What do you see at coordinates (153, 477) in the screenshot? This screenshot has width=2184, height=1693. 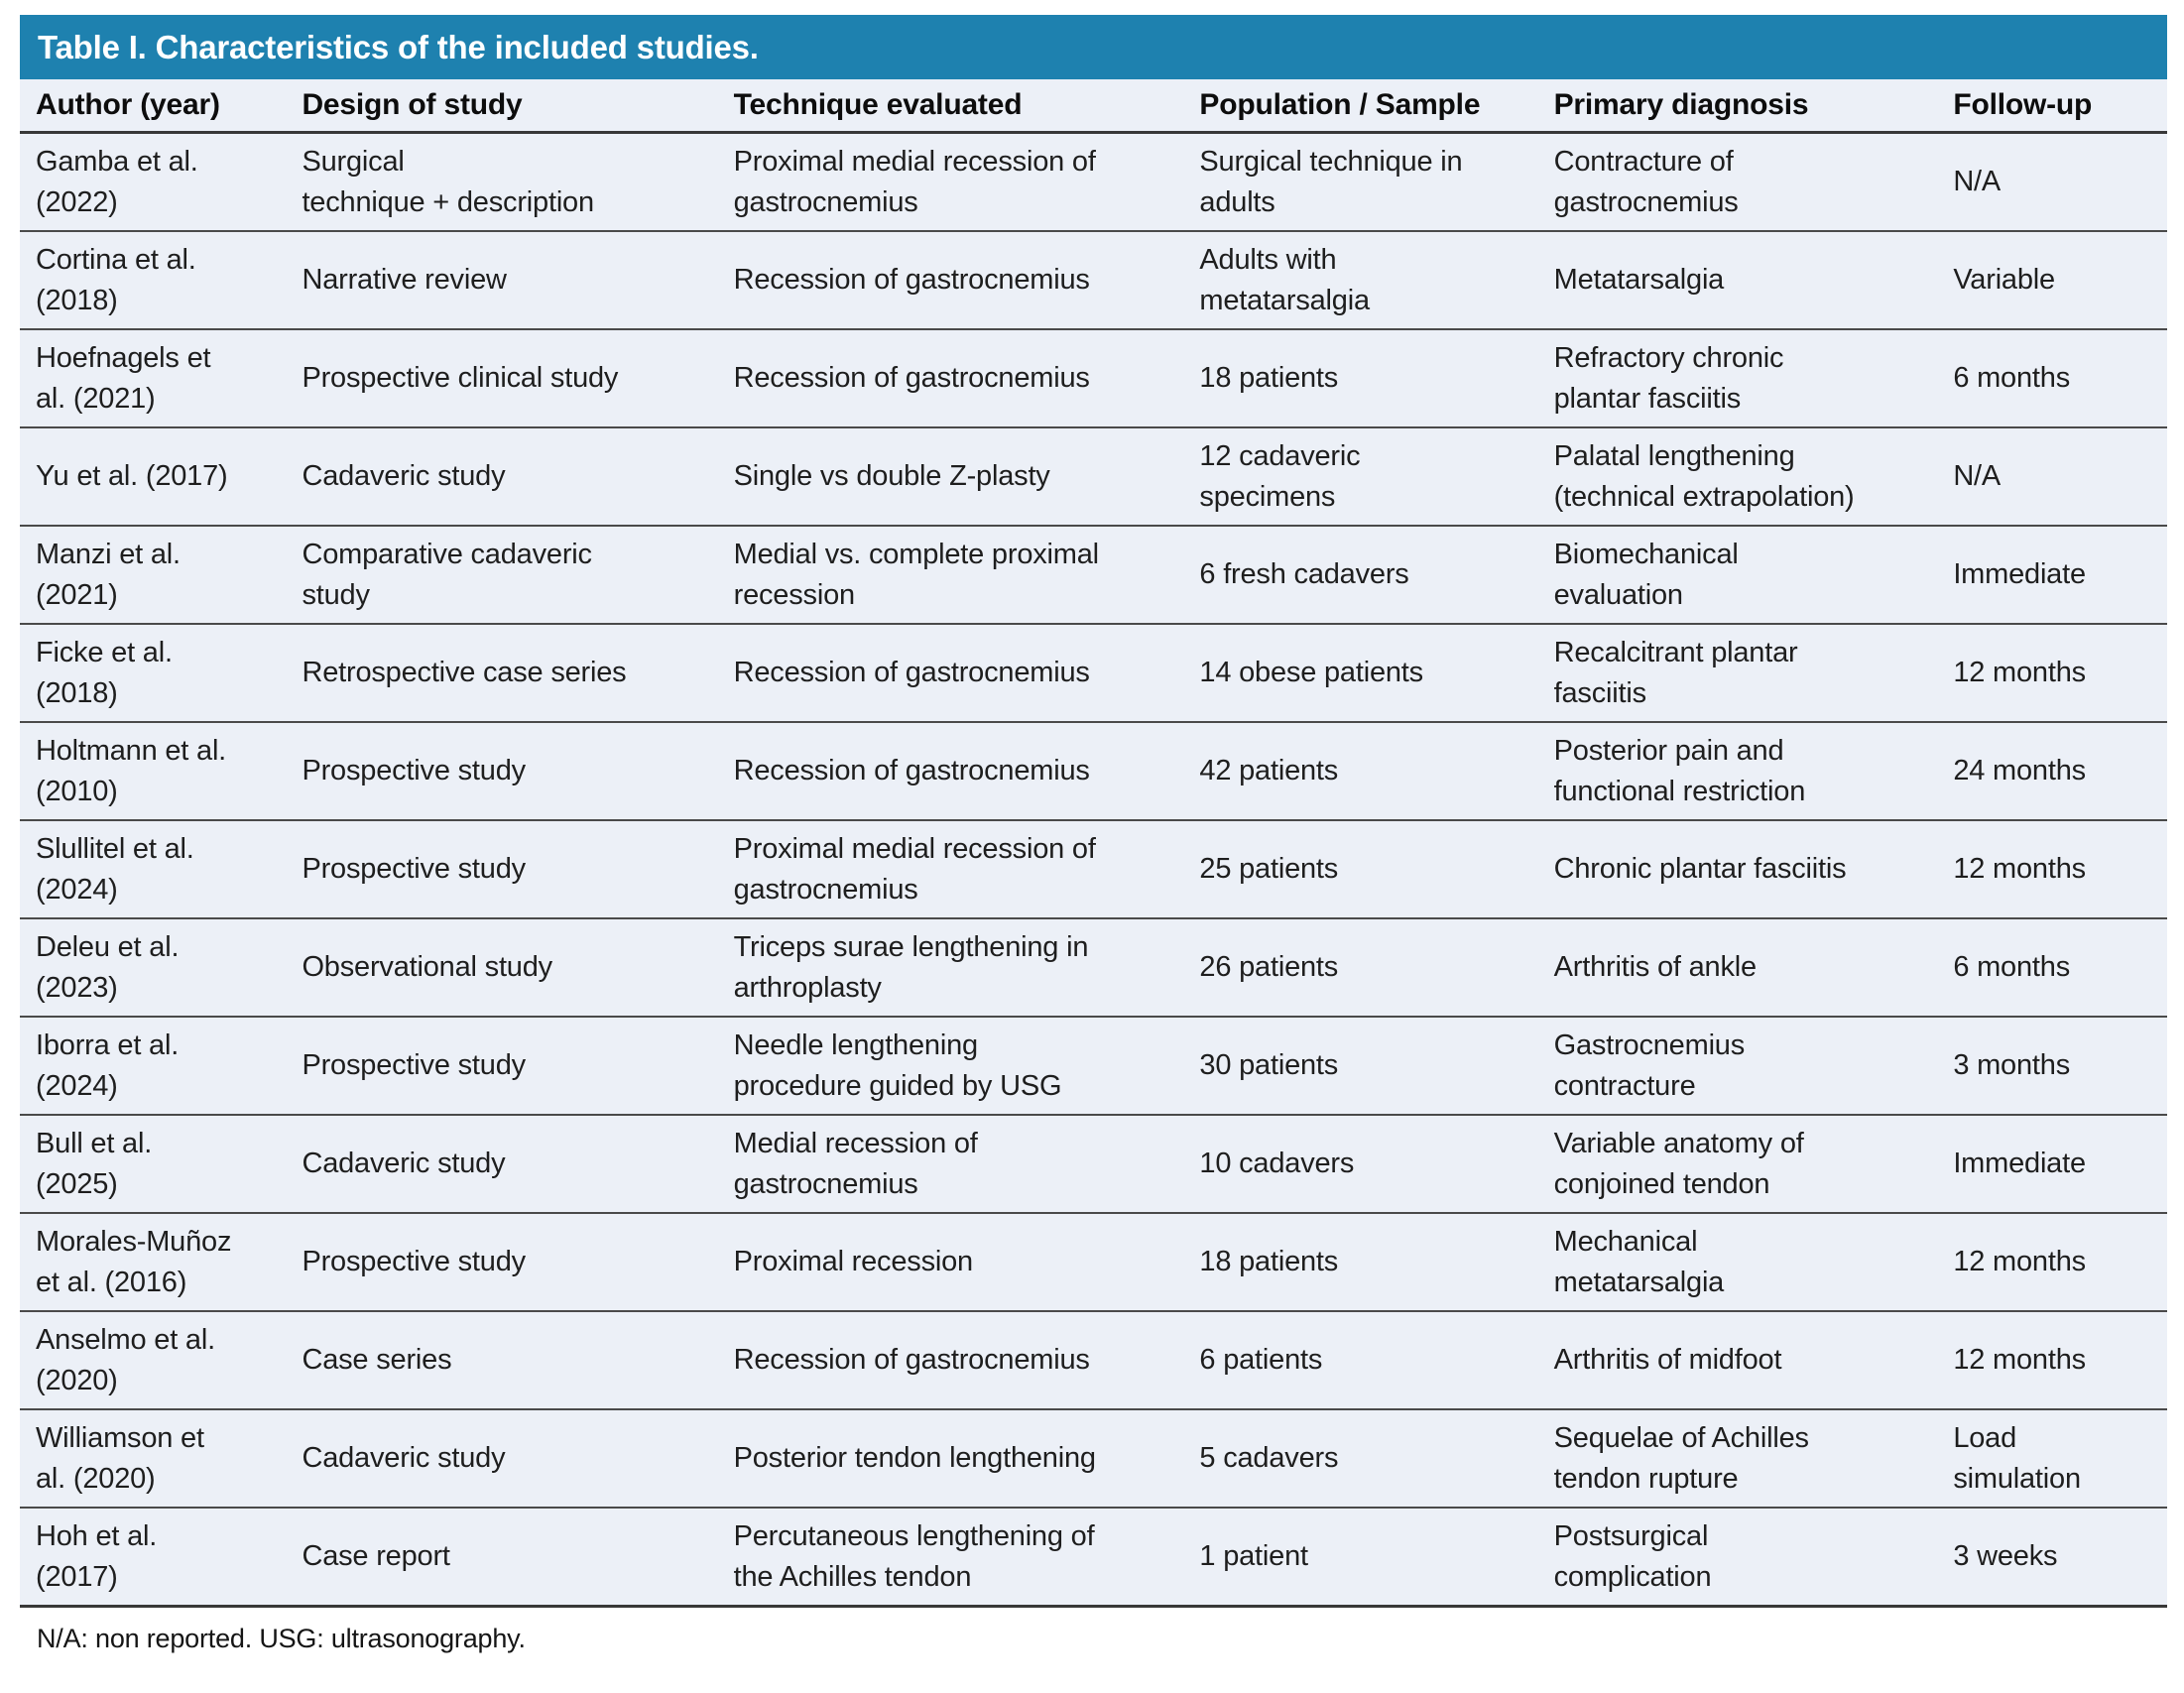 I see `table-cell: Yu et al. (2017)` at bounding box center [153, 477].